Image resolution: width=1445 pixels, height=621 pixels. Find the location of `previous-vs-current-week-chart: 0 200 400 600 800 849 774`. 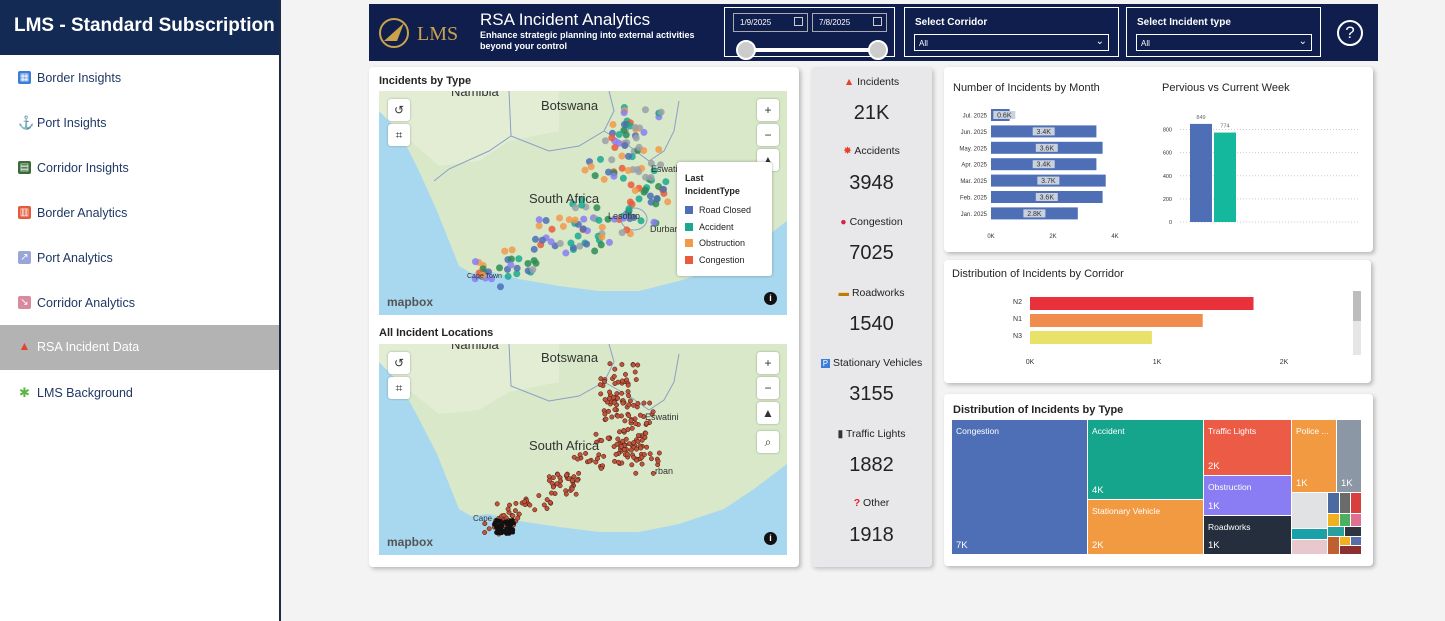

previous-vs-current-week-chart: 0 200 400 600 800 849 774 is located at coordinates (1261, 170).